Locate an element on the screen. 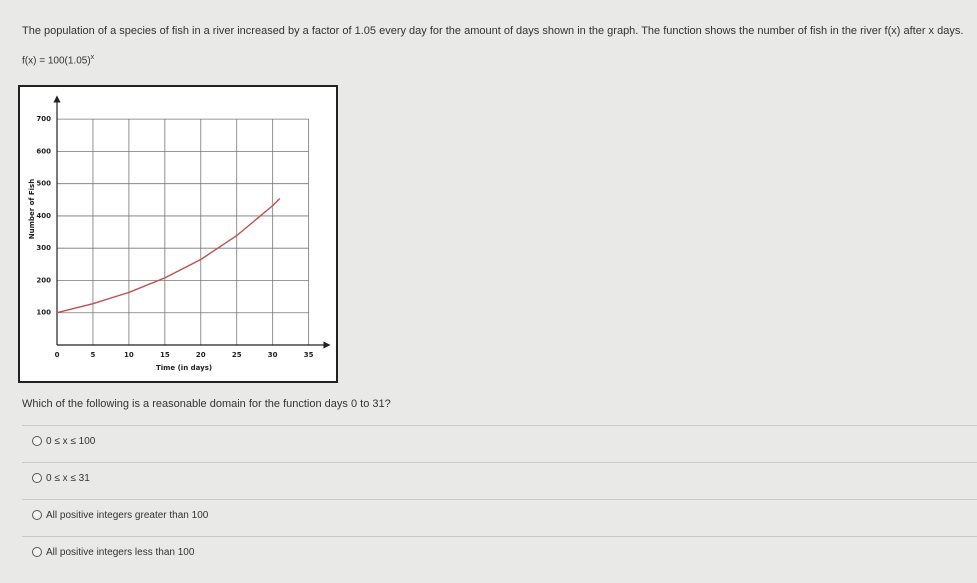 This screenshot has height=583, width=977. option: All positive integers less than 100 is located at coordinates (499, 551).